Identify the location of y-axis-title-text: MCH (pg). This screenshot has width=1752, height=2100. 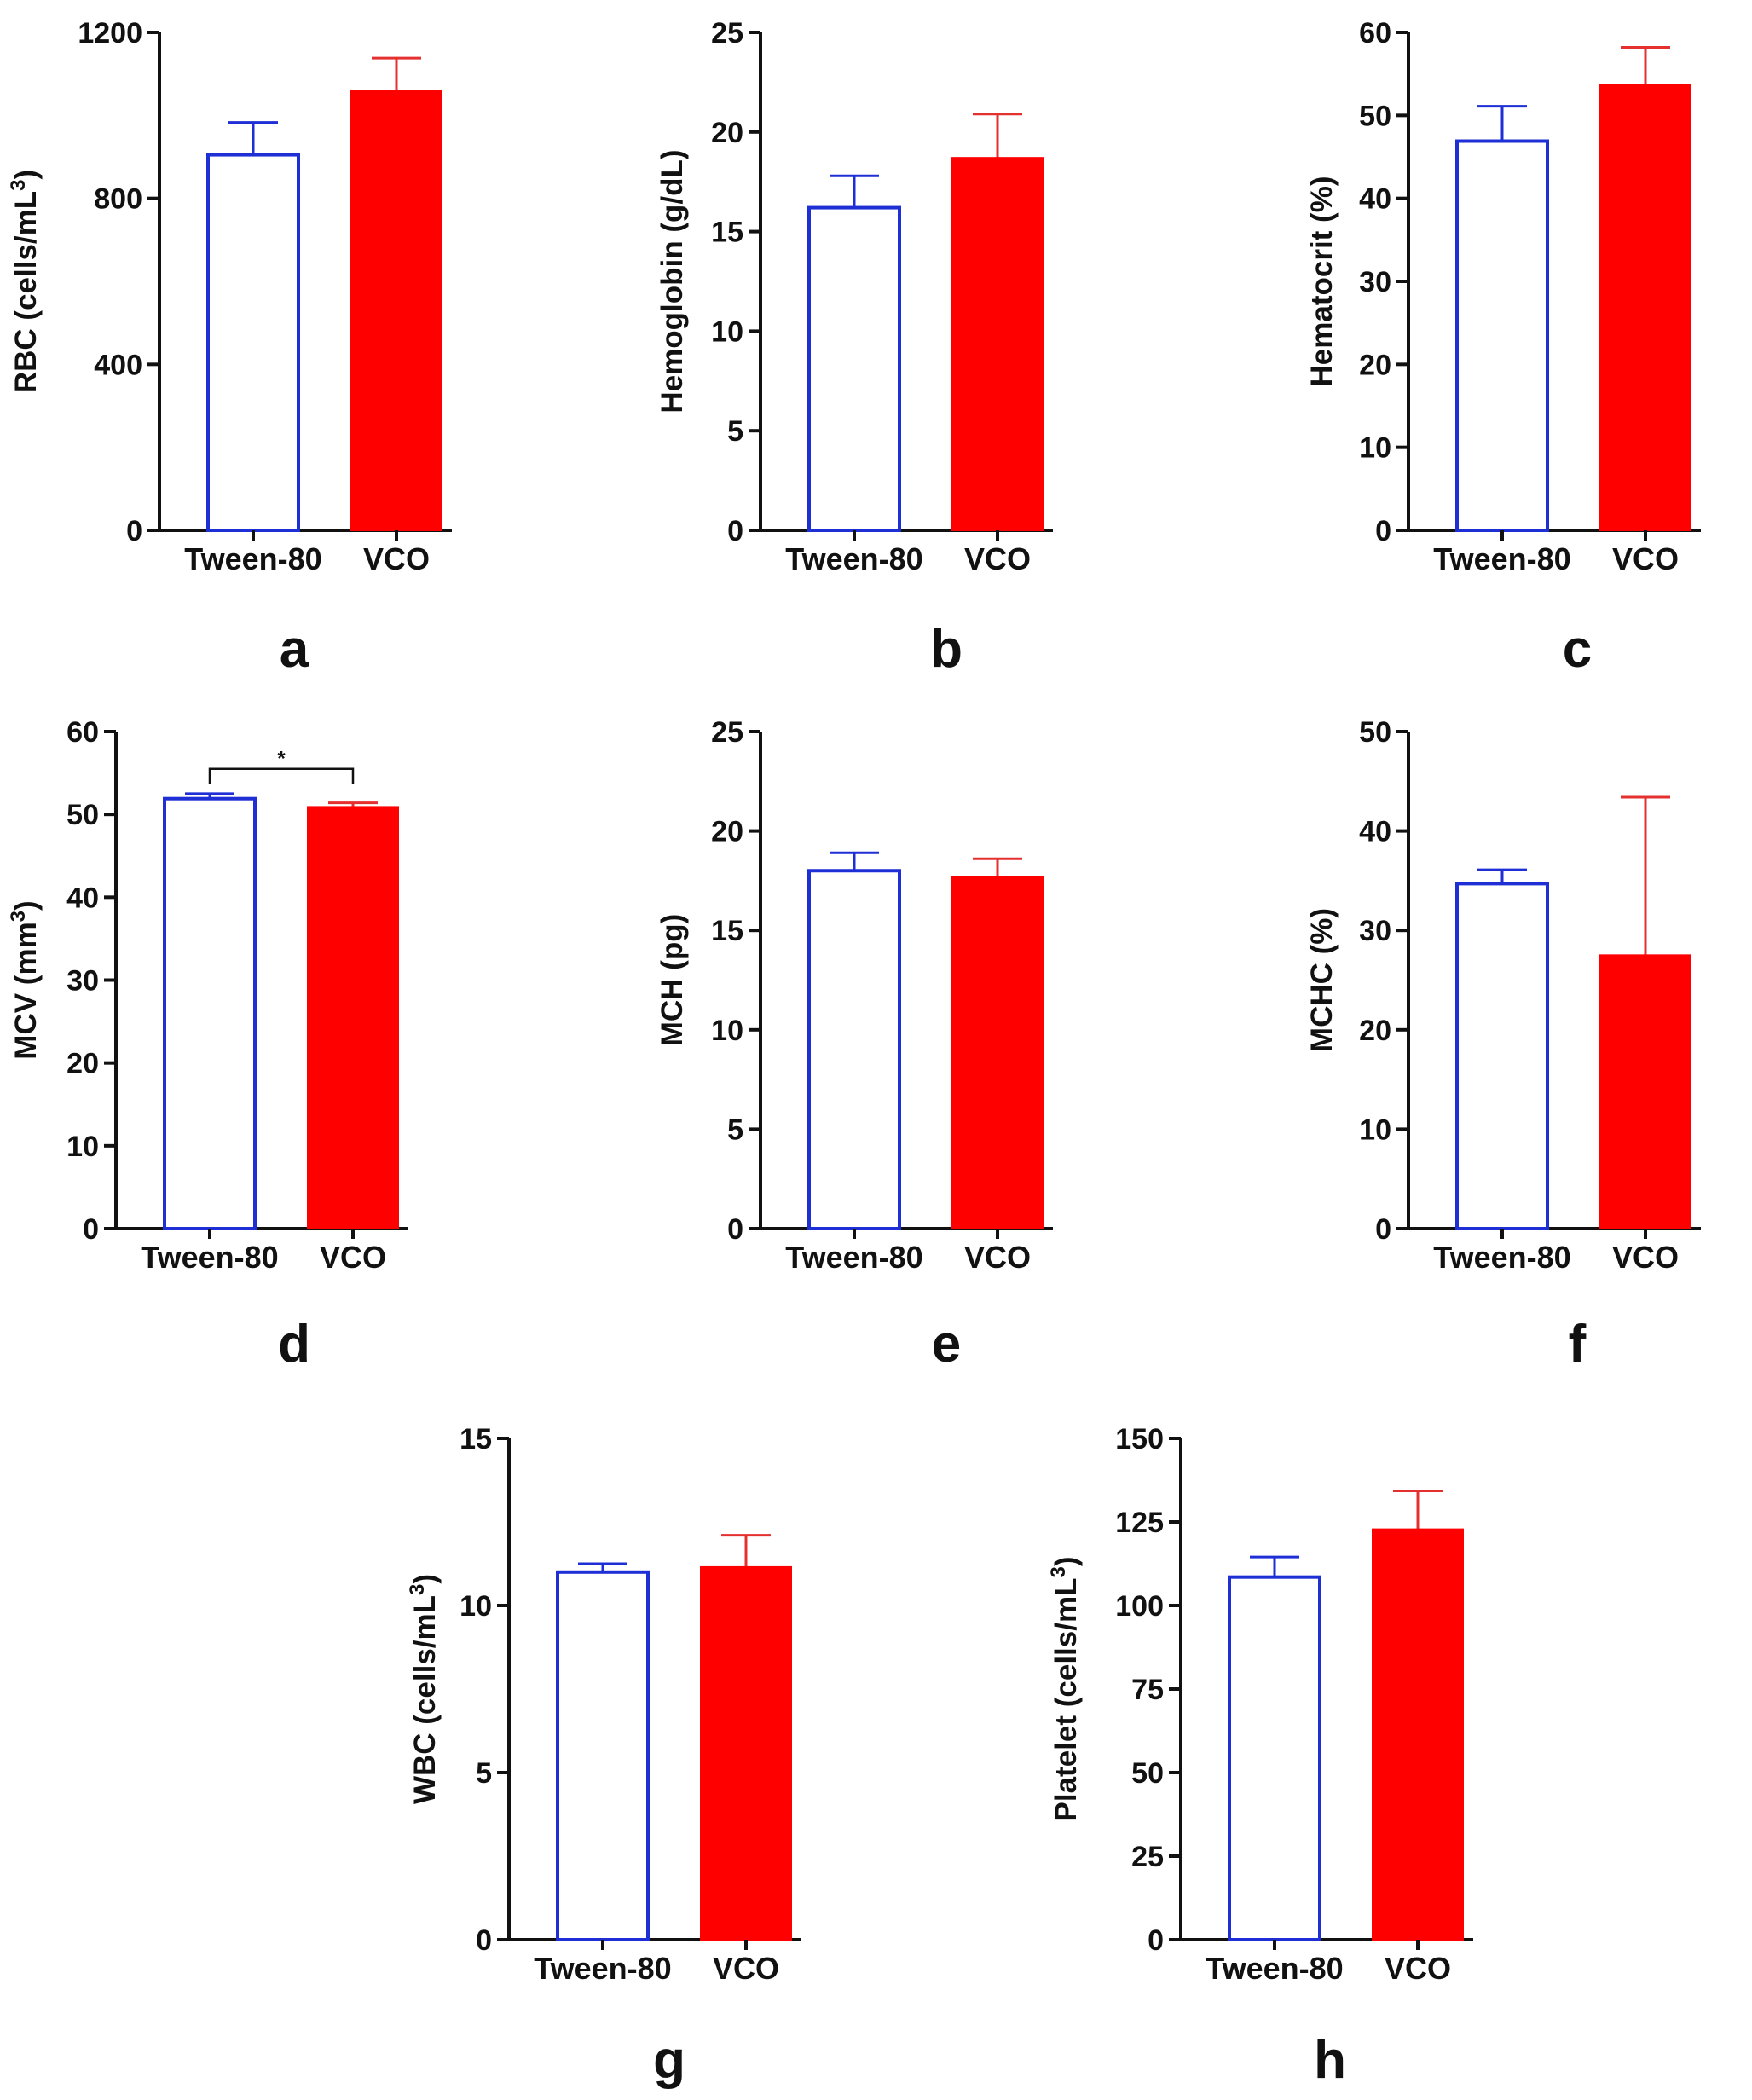
(672, 980).